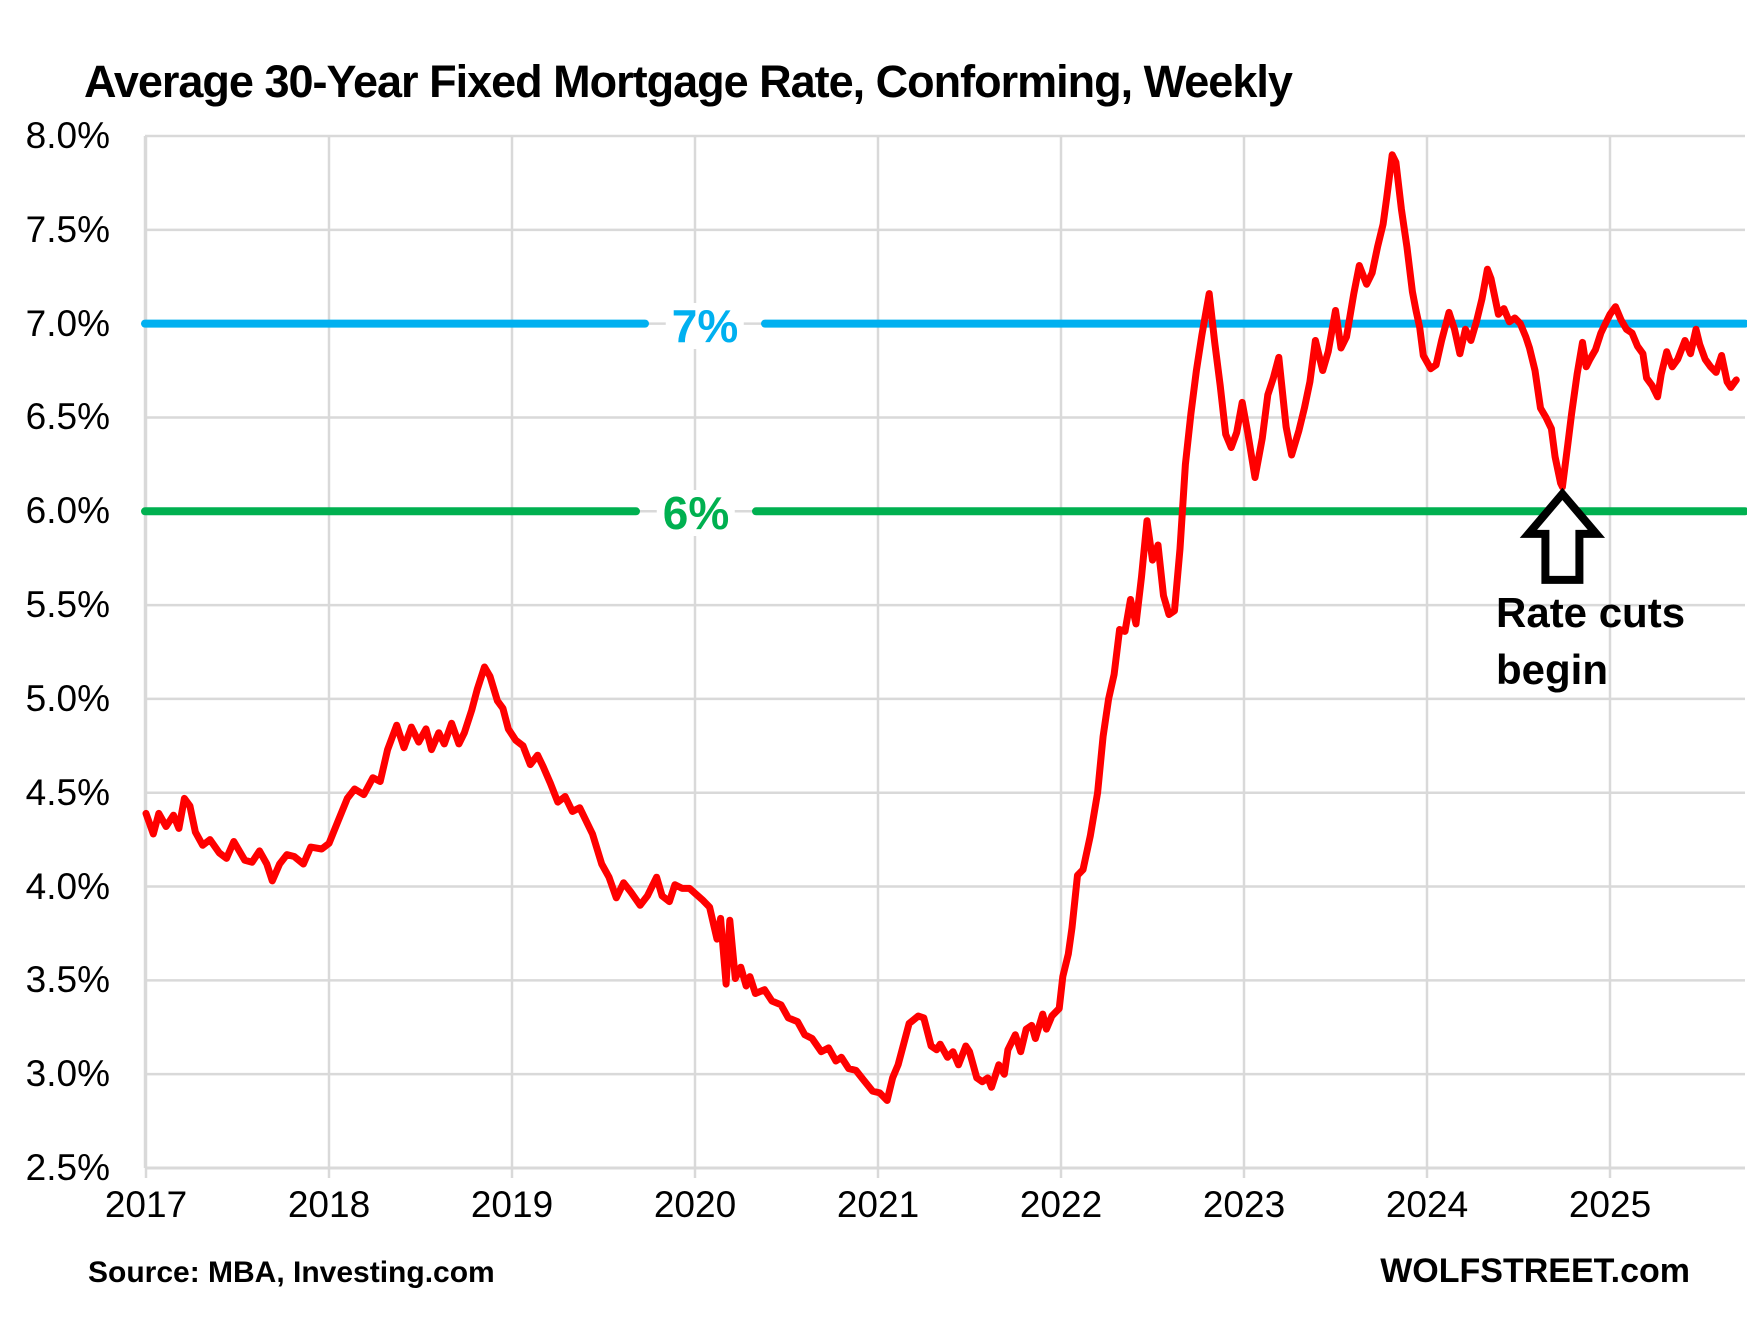 Image resolution: width=1747 pixels, height=1330 pixels. What do you see at coordinates (1562, 535) in the screenshot?
I see `up-arrow-icon` at bounding box center [1562, 535].